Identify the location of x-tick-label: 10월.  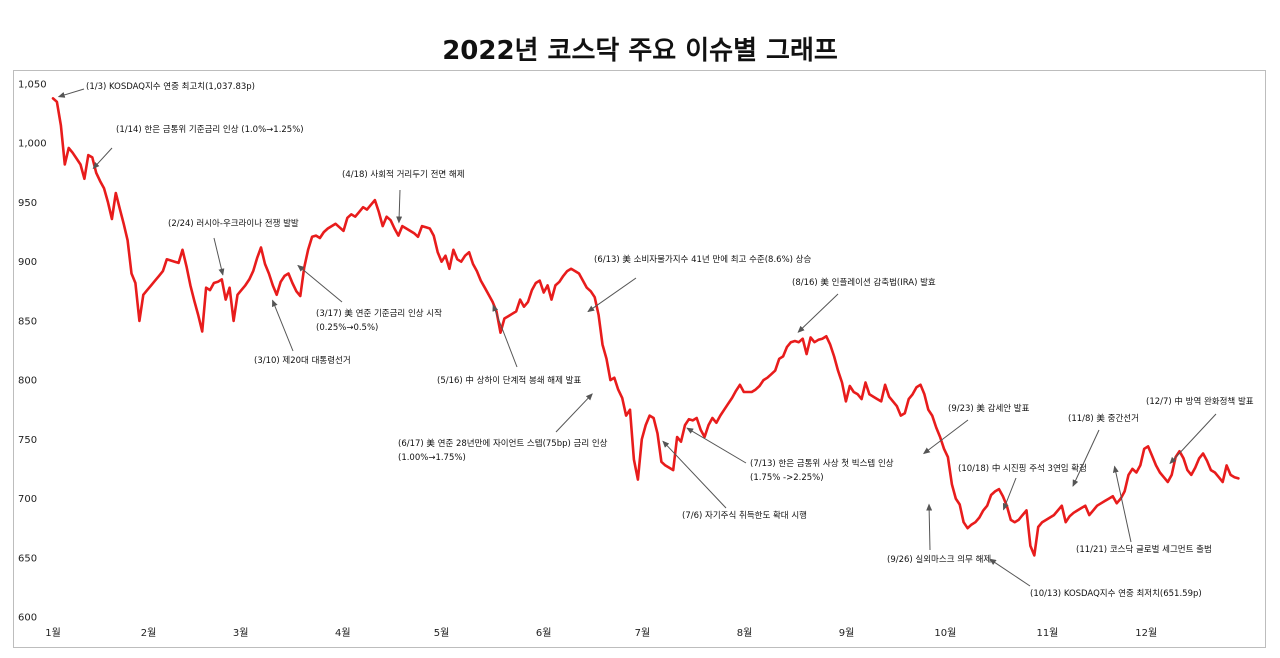
(945, 633).